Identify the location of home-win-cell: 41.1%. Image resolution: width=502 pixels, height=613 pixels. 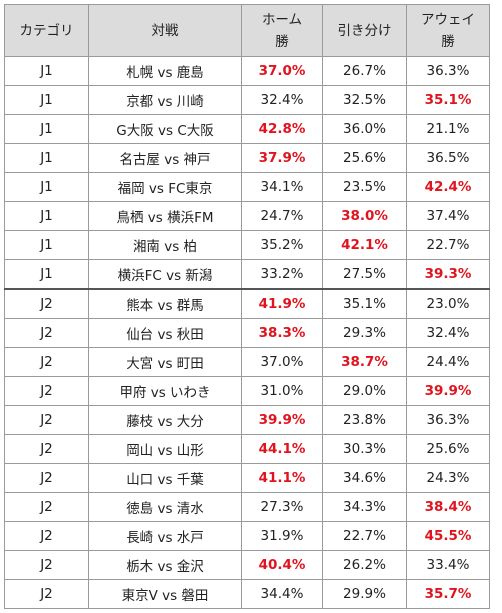
(282, 478).